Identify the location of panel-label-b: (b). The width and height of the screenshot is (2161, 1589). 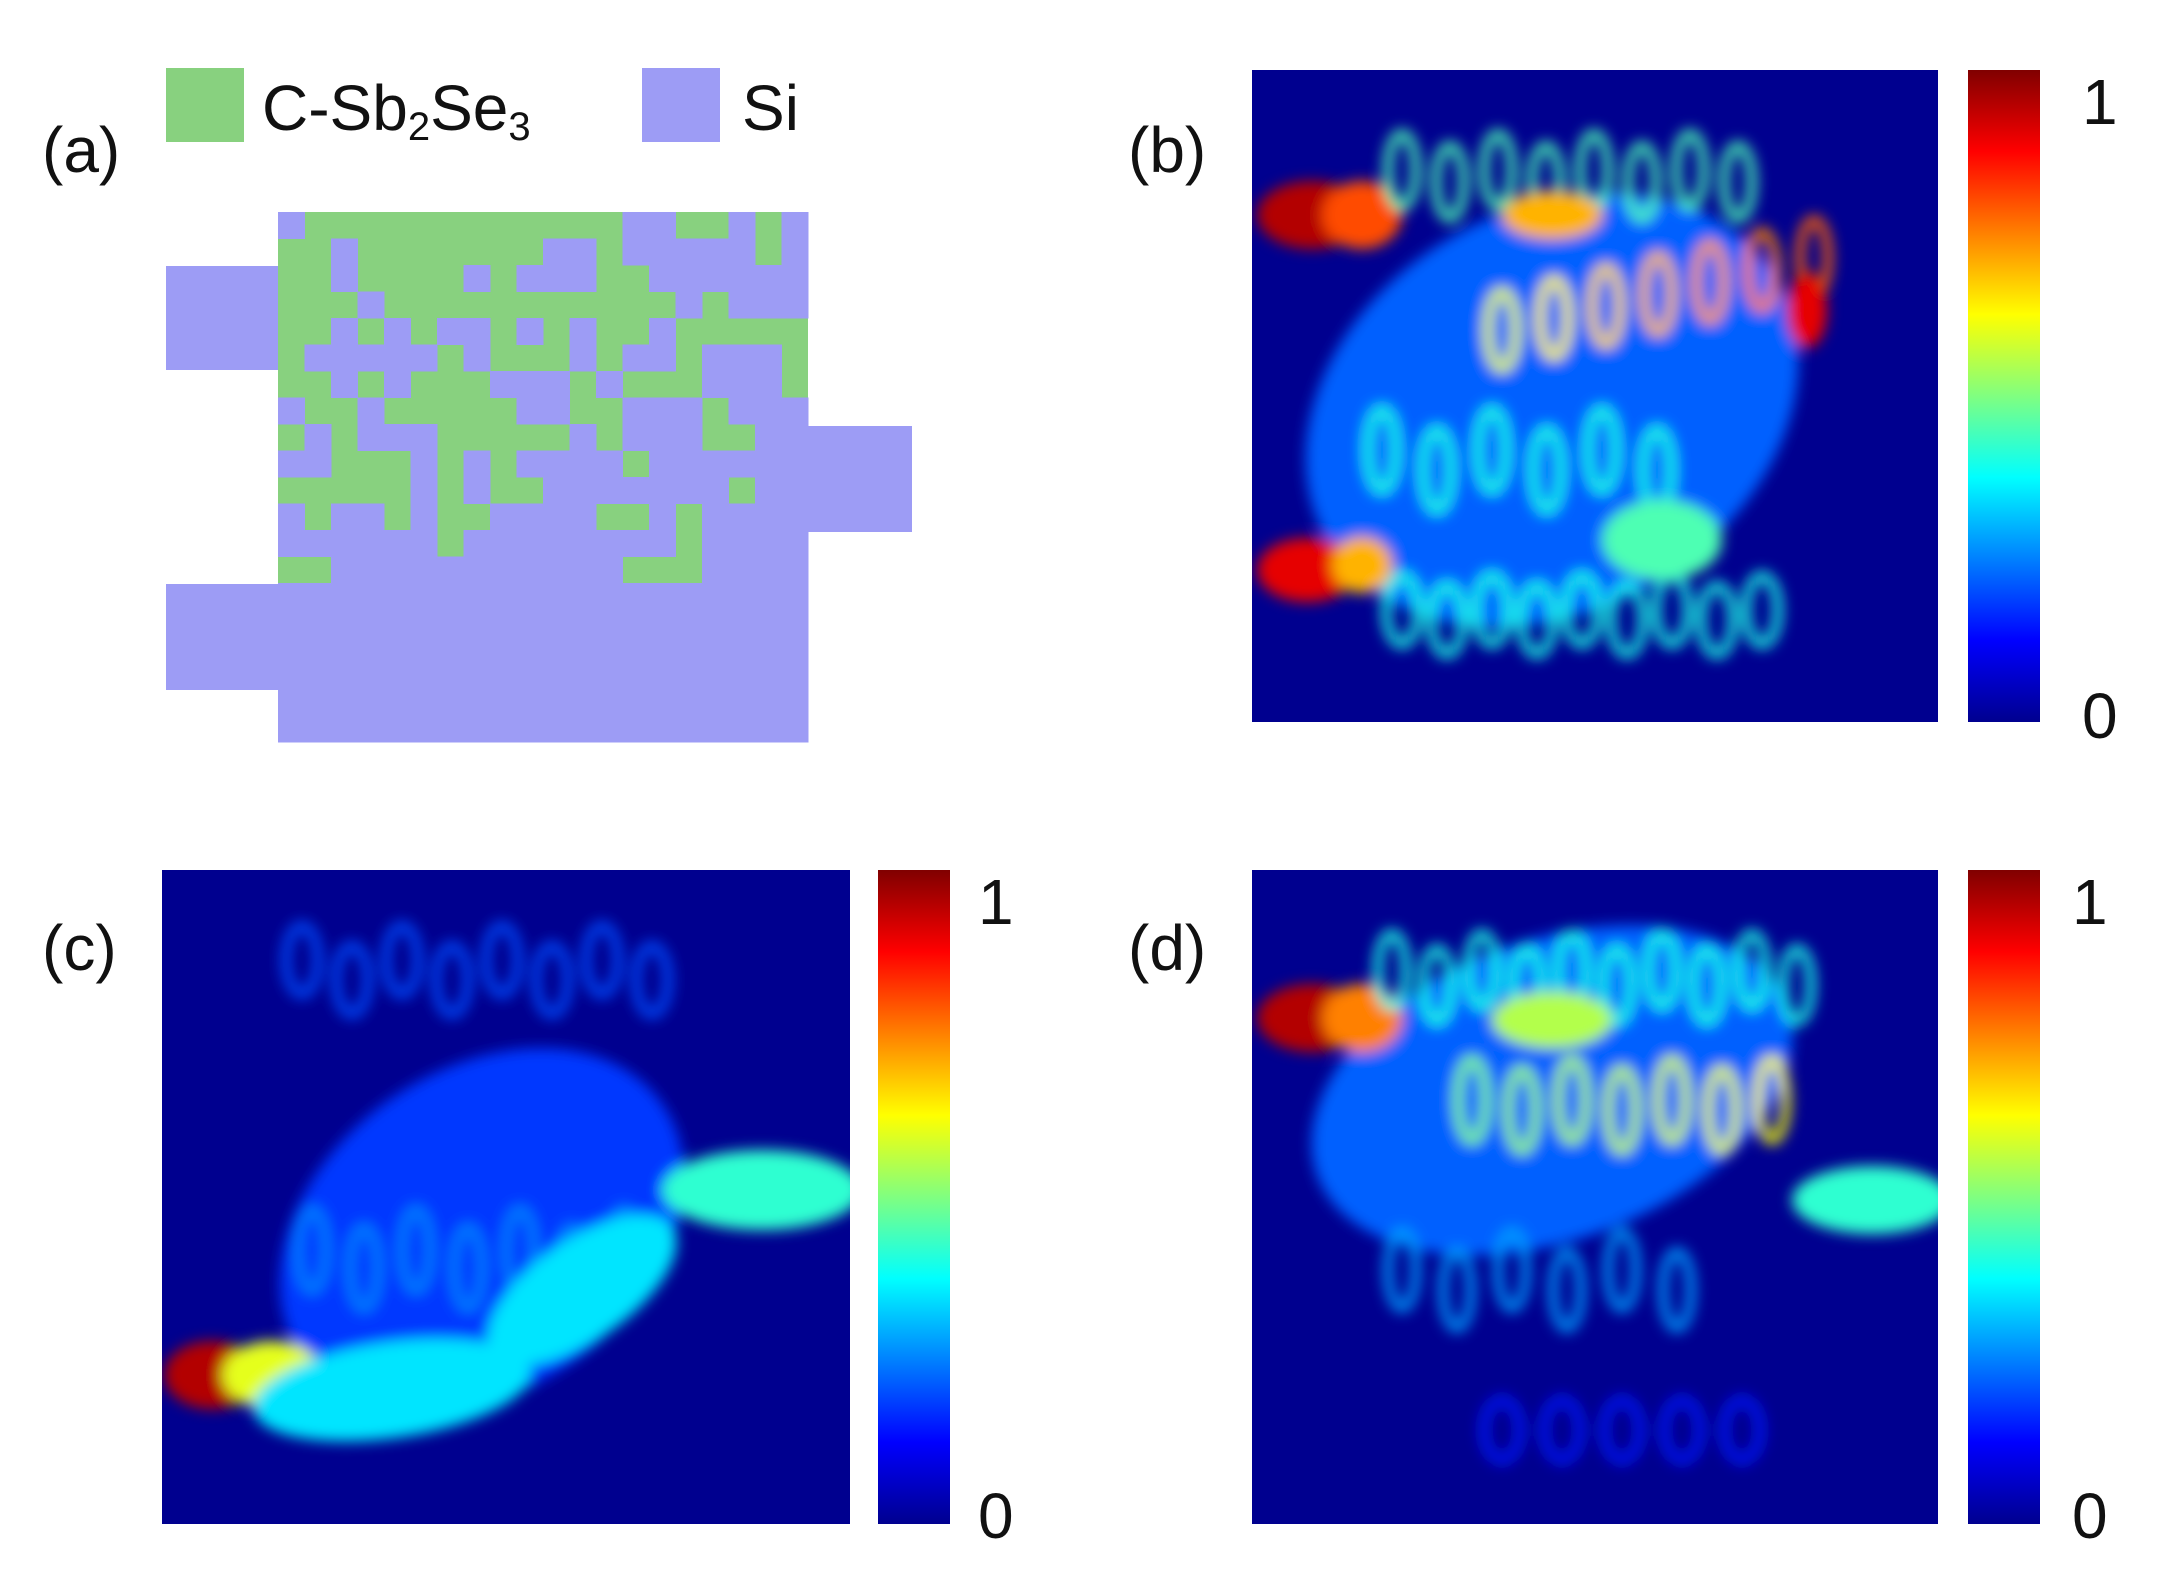
(1167, 150).